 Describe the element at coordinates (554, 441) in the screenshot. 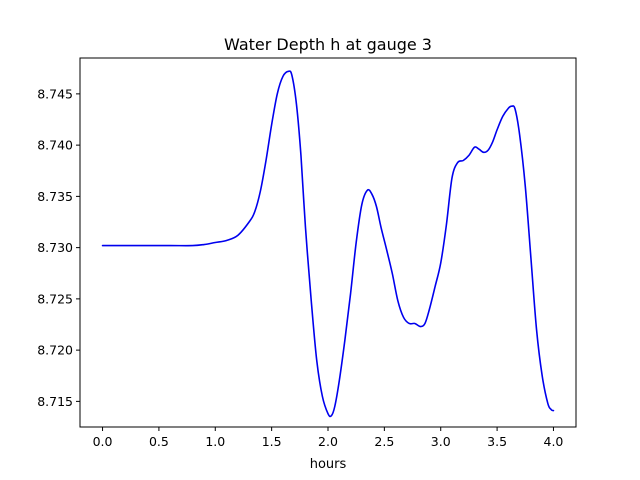

I see `x-tick-label: 4.0` at that location.